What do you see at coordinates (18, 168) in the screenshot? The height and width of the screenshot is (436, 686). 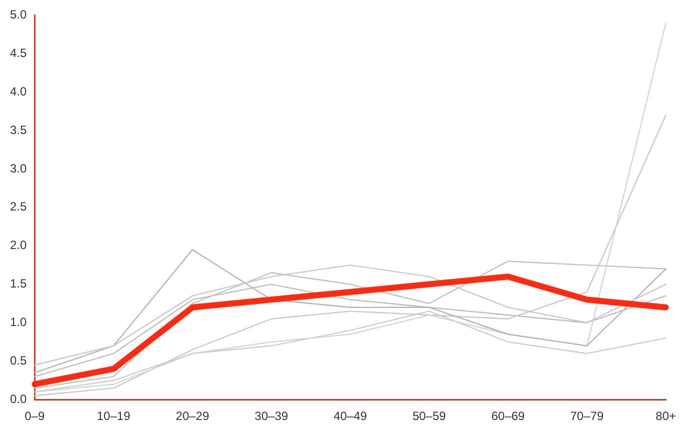 I see `y-tick-label: 3.0` at bounding box center [18, 168].